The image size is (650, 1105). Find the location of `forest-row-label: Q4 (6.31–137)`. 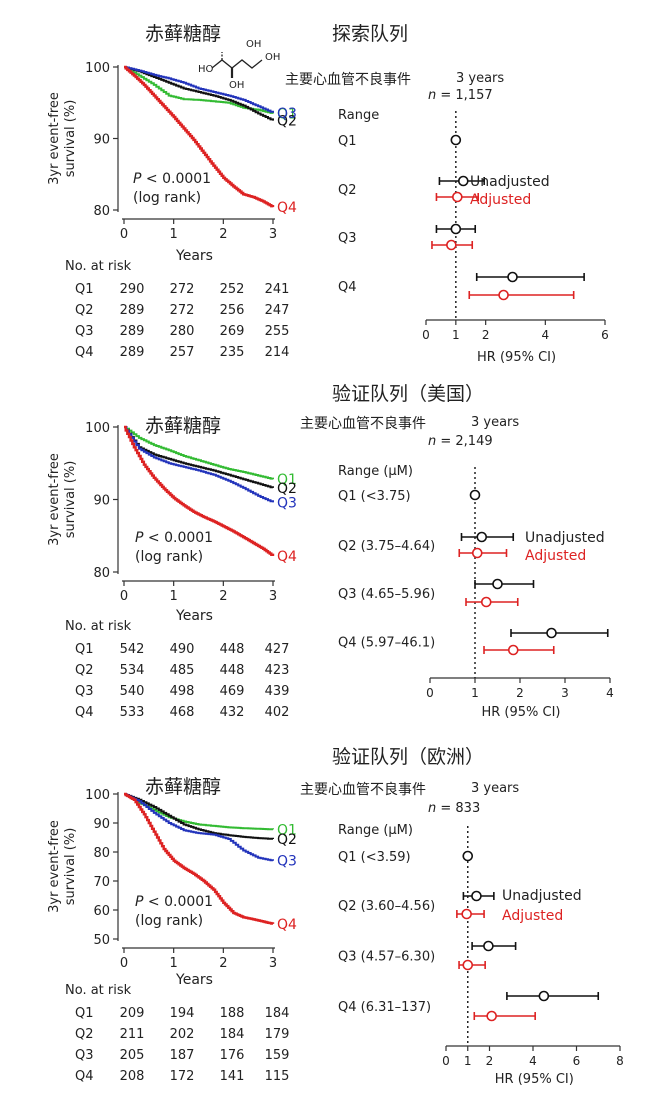

forest-row-label: Q4 (6.31–137) is located at coordinates (384, 1007).